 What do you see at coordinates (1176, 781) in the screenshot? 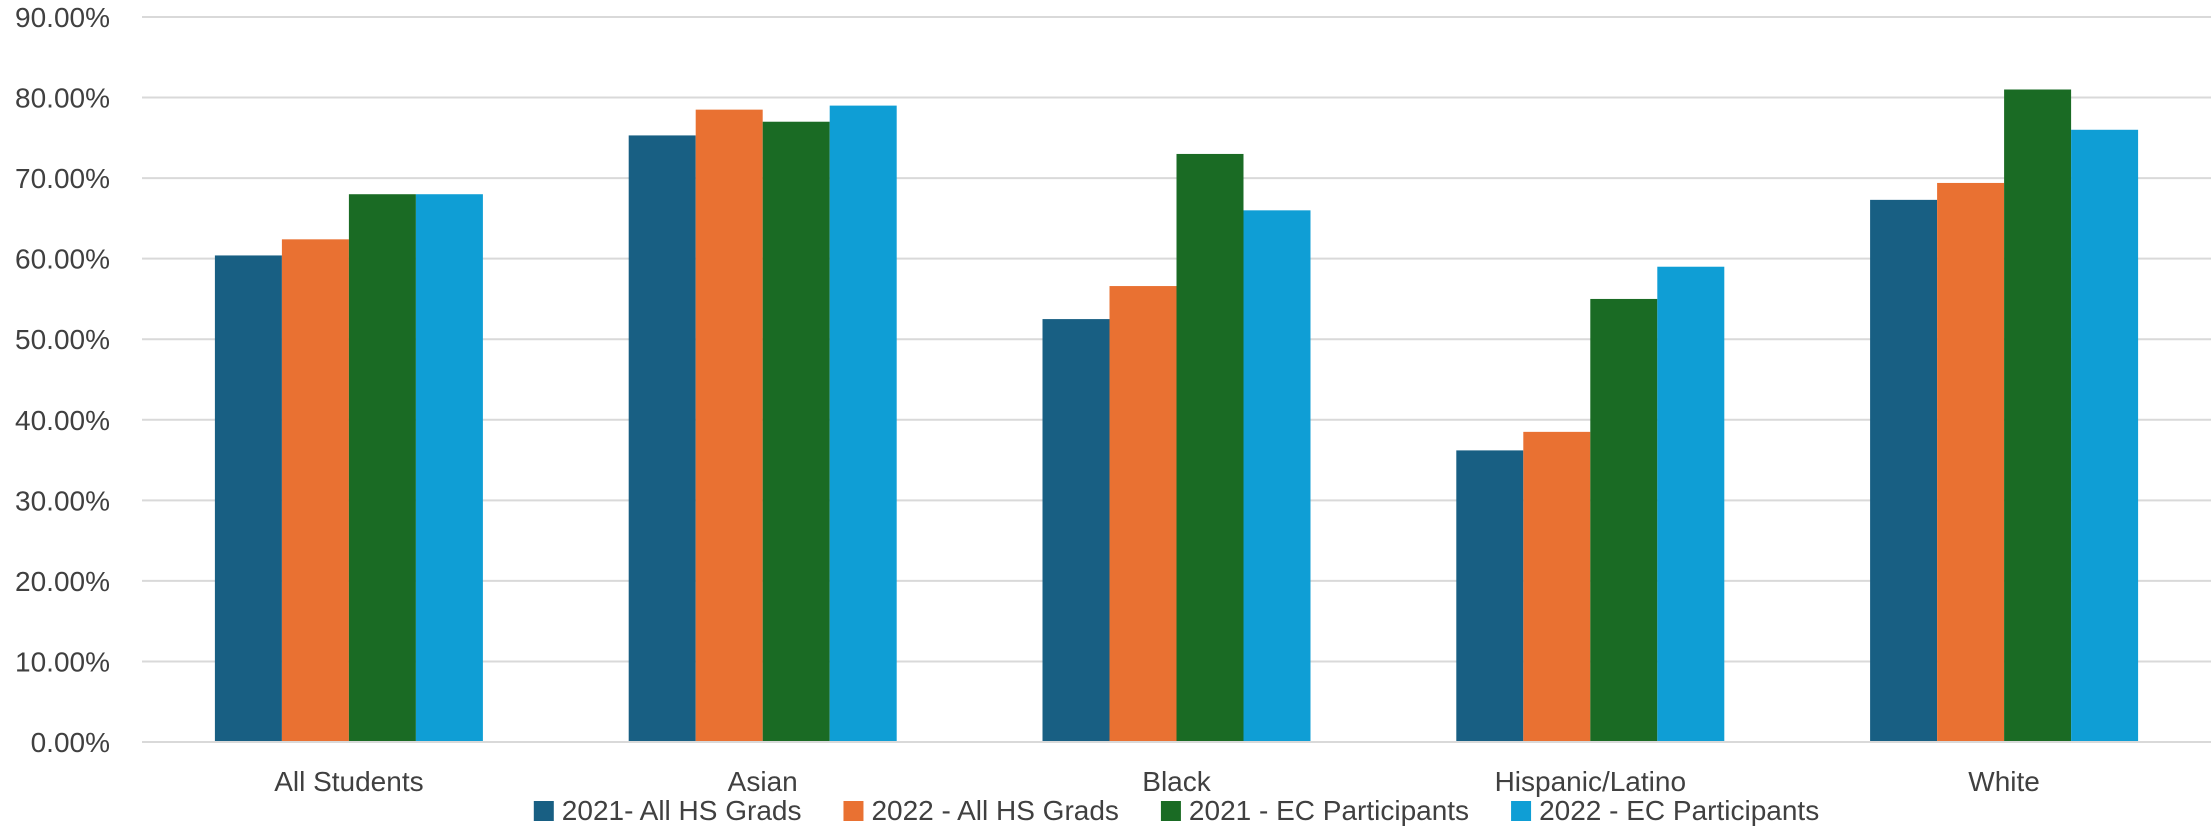
I see `x-category-label: Black` at bounding box center [1176, 781].